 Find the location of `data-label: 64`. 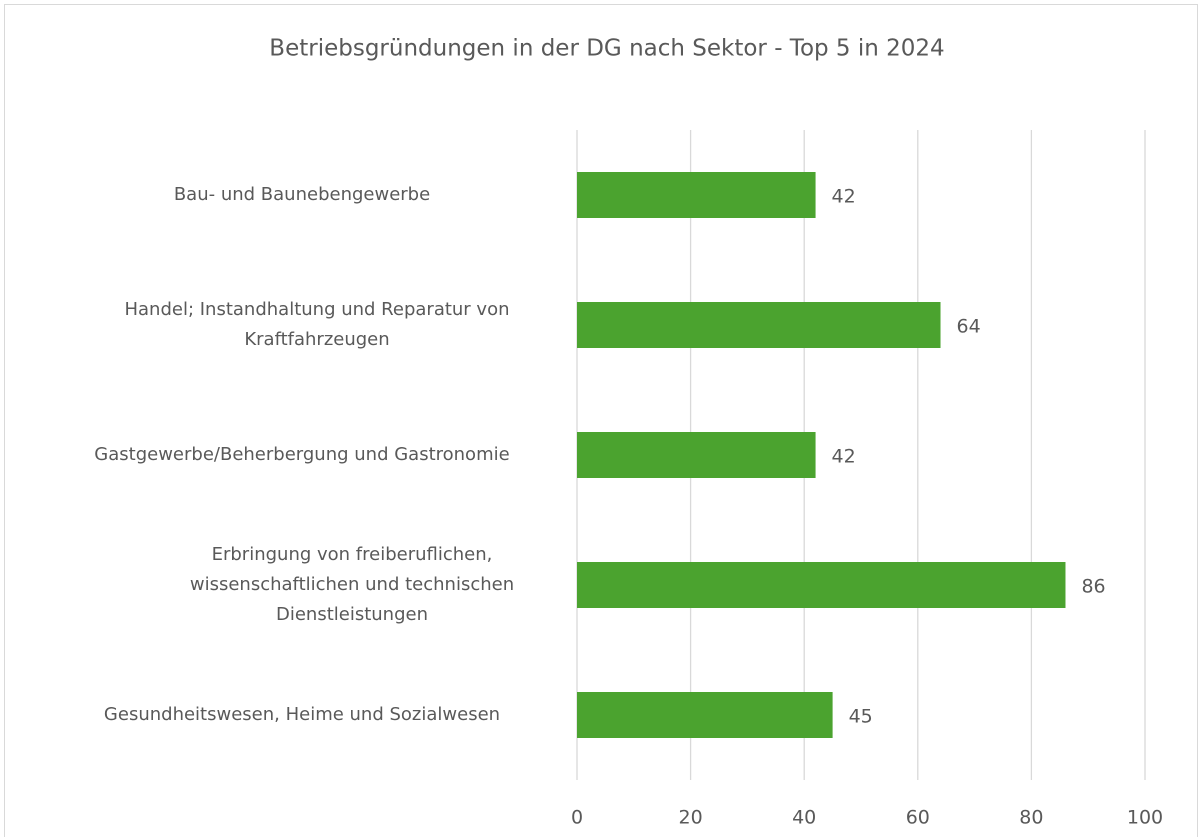

data-label: 64 is located at coordinates (969, 327).